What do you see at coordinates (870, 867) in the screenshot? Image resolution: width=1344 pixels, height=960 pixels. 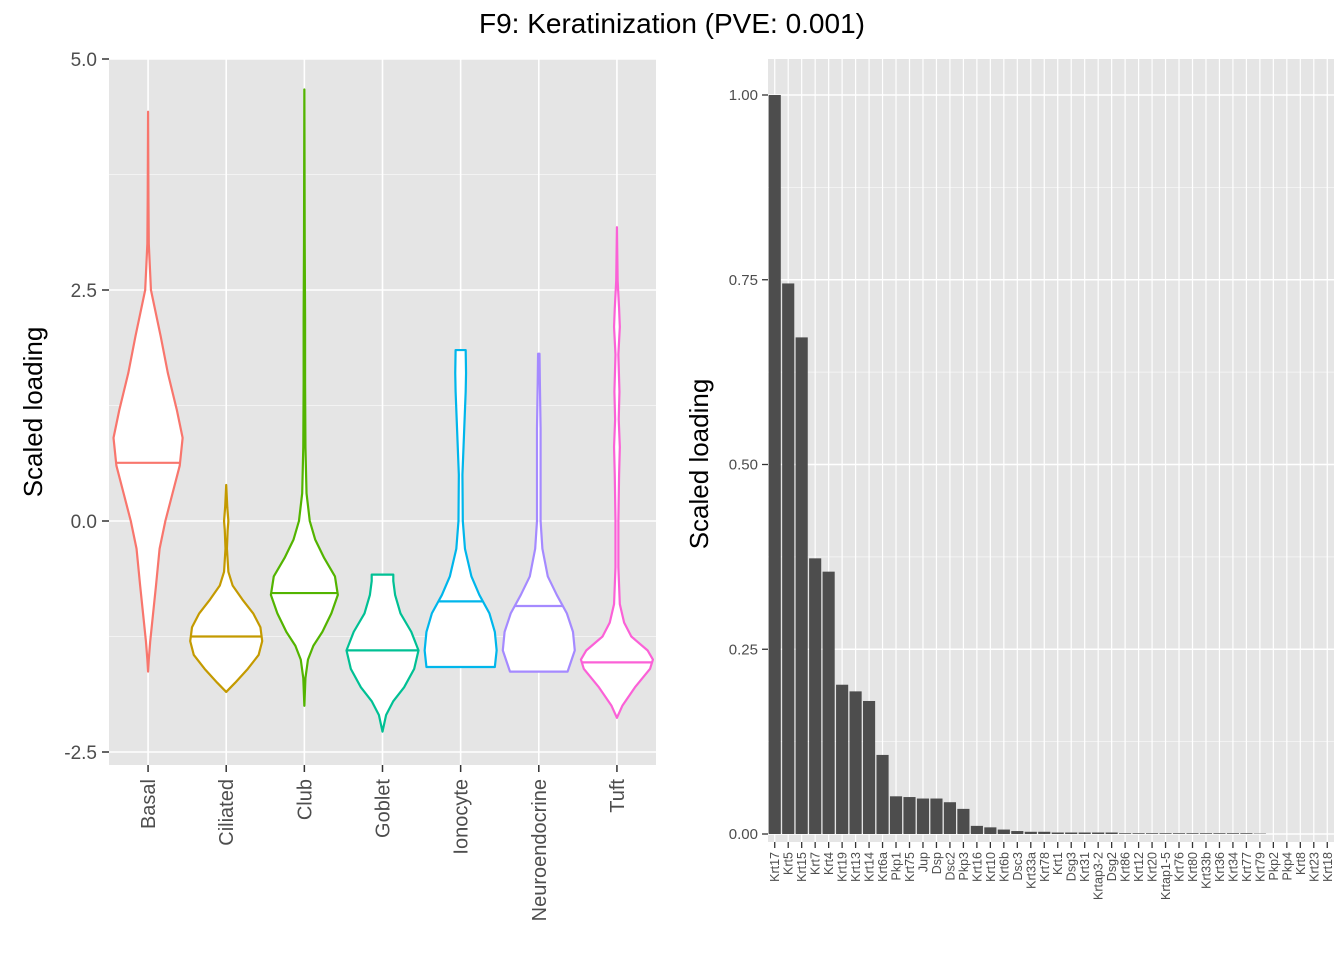 I see `bar-x-tick-label: Krt14` at bounding box center [870, 867].